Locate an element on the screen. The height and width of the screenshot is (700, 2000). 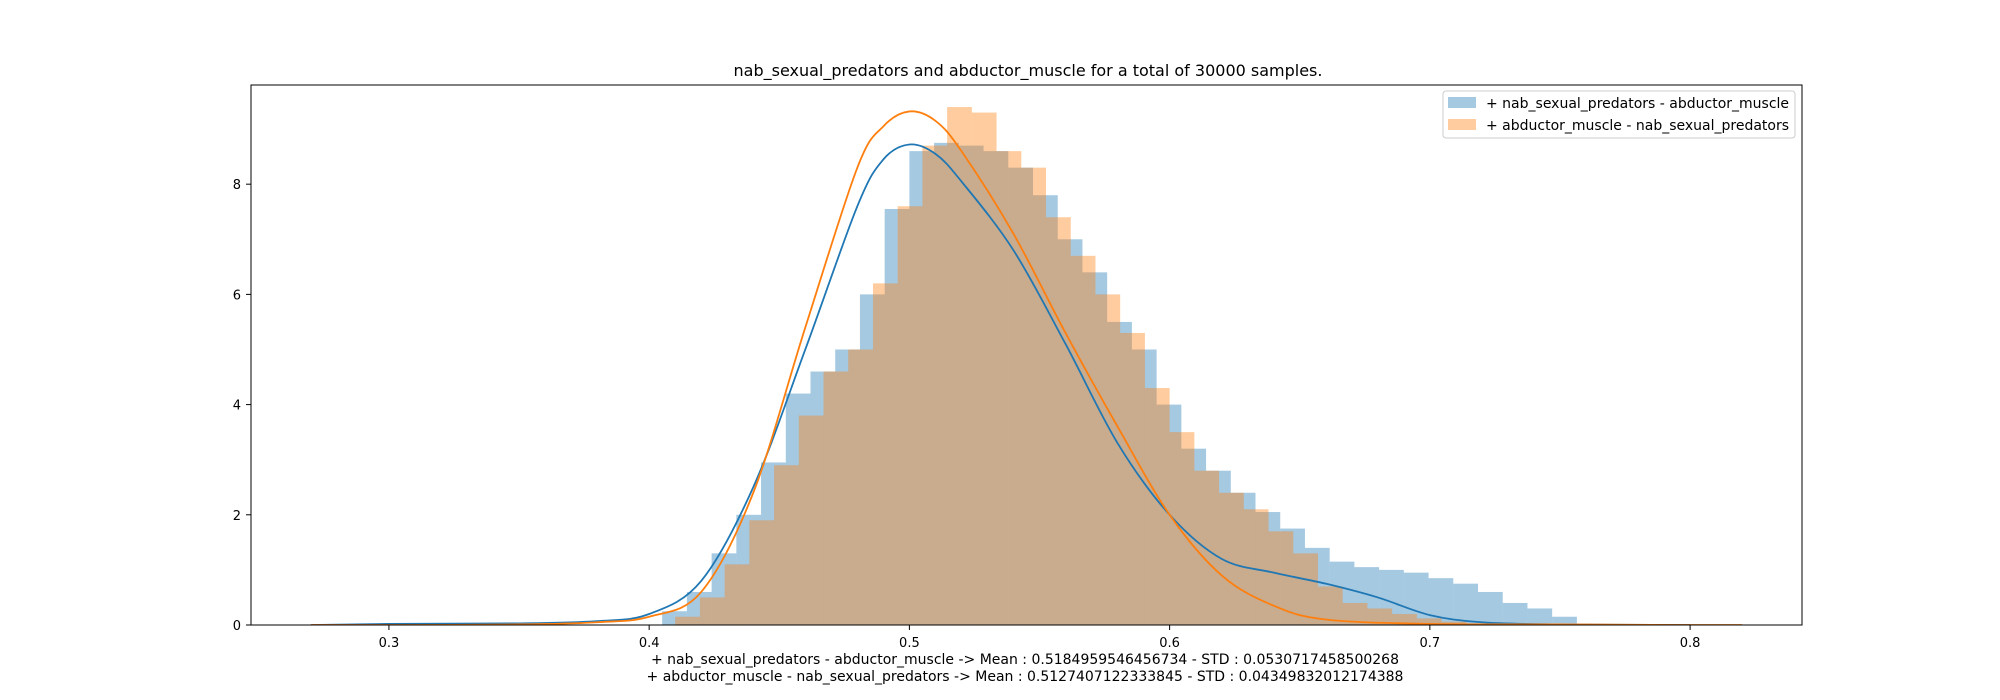
y-tick-label: 6 is located at coordinates (237, 295).